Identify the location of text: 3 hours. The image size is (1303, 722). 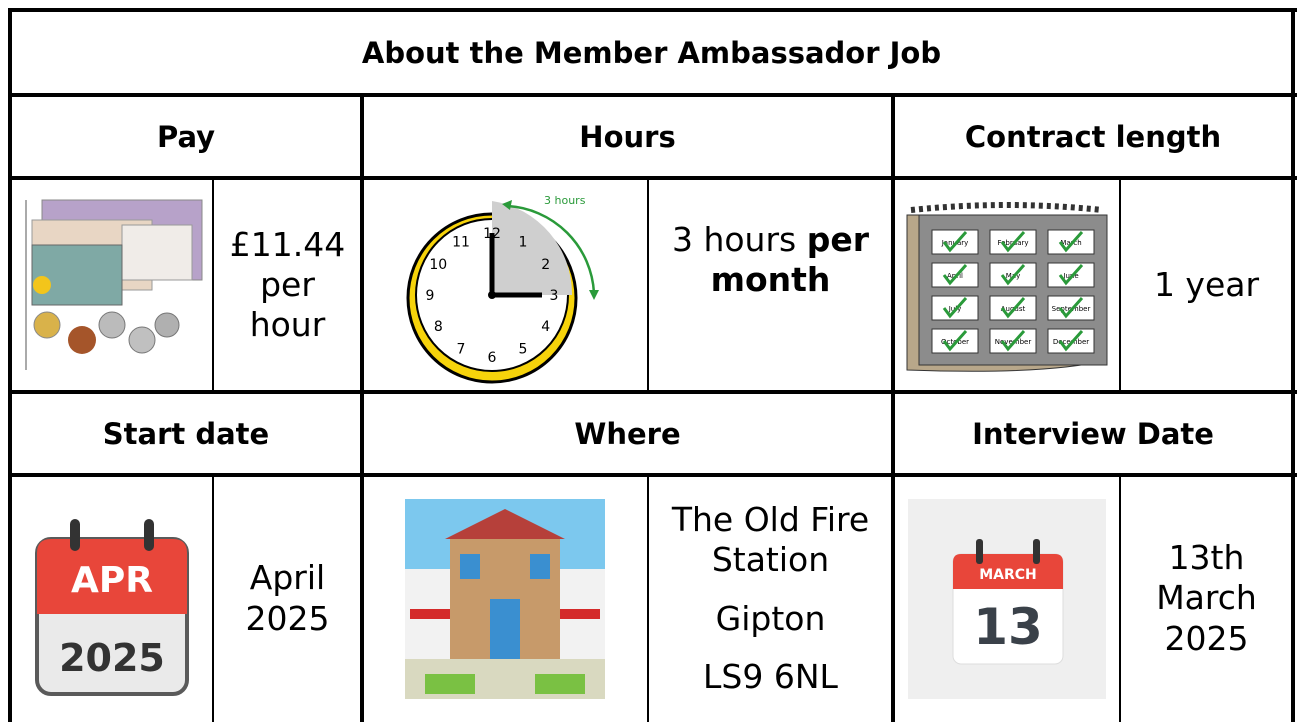
(734, 239).